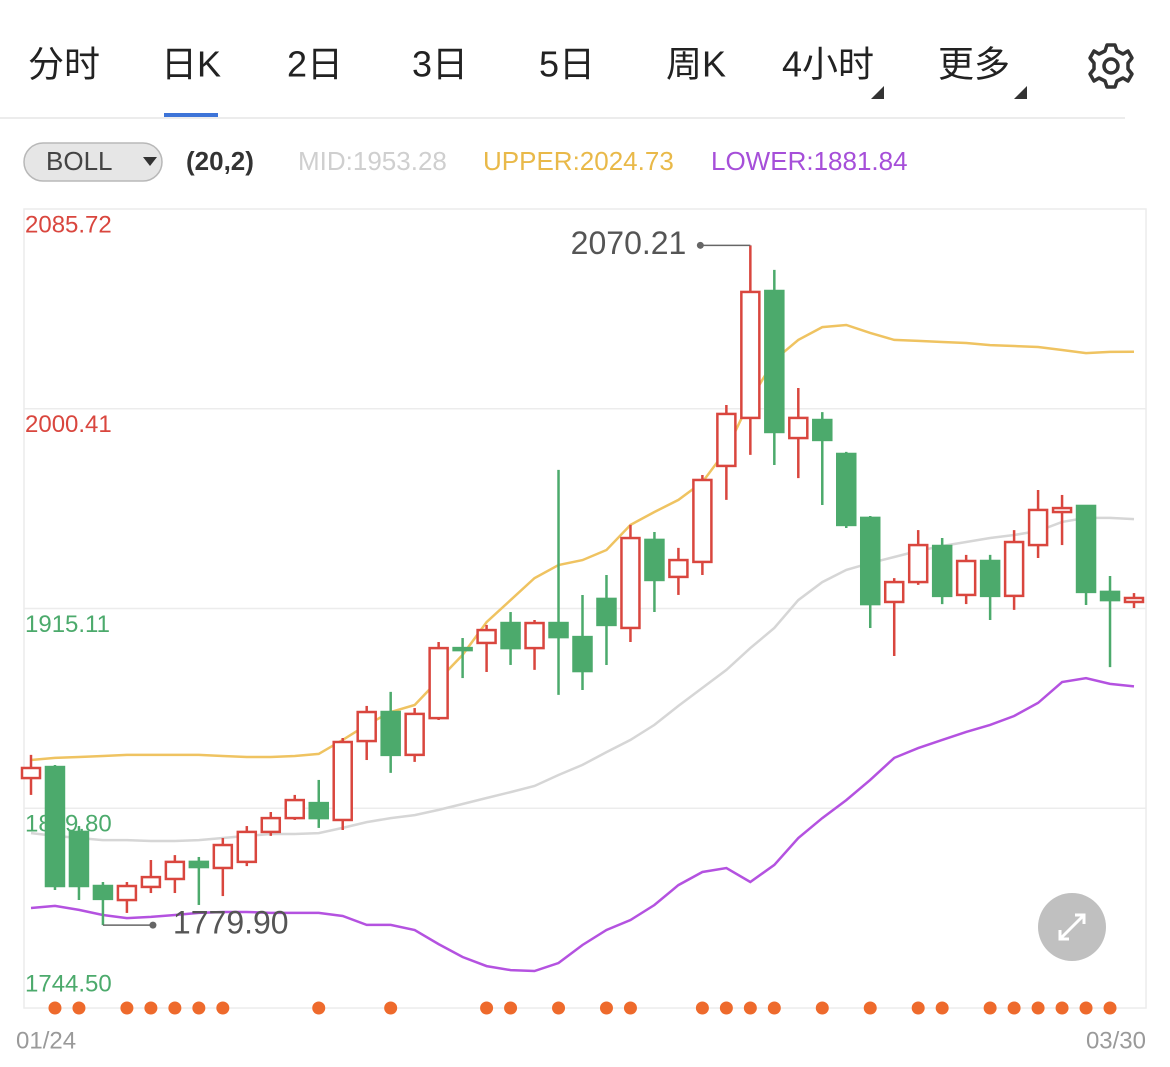 Image resolution: width=1170 pixels, height=1067 pixels. What do you see at coordinates (68, 424) in the screenshot?
I see `y-tick-label: 2000.41` at bounding box center [68, 424].